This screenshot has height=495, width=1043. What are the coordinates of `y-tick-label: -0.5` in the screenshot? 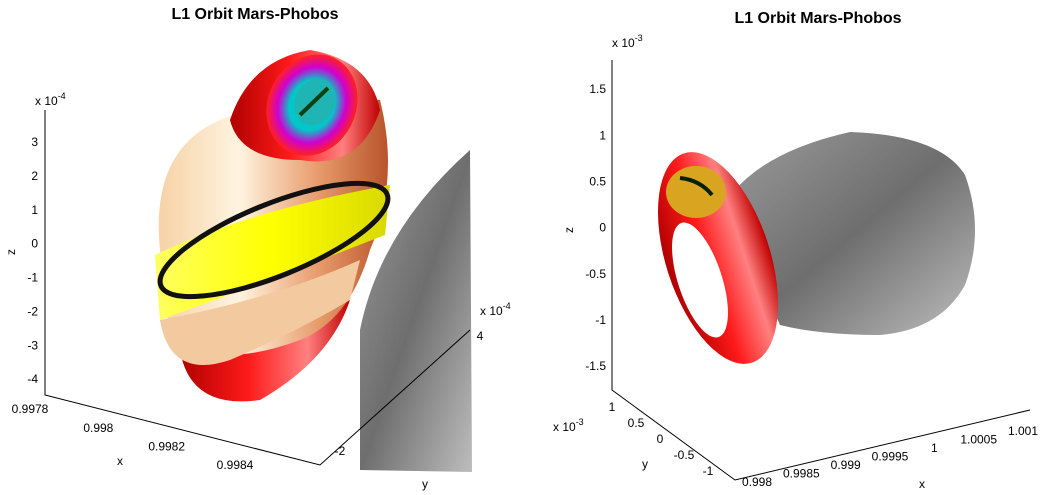 It's located at (684, 455).